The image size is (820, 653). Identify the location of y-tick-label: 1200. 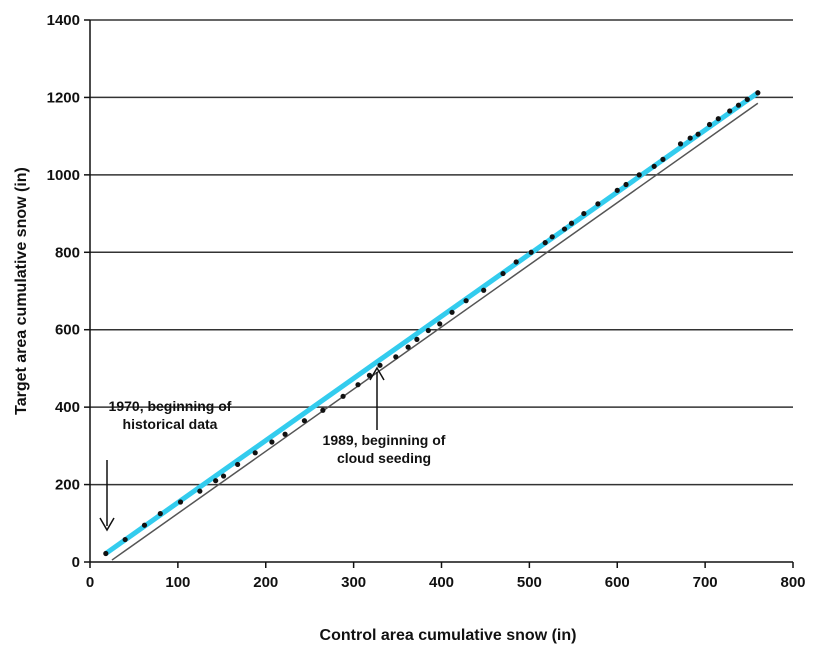
(63, 97).